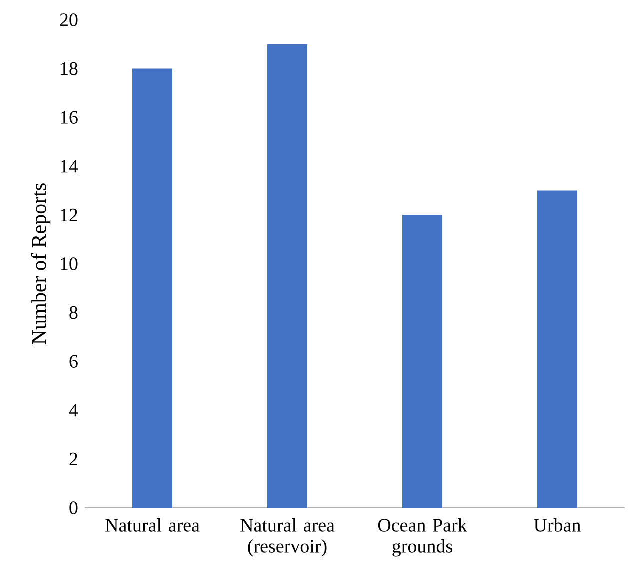  What do you see at coordinates (69, 69) in the screenshot?
I see `y-tick-label: 18` at bounding box center [69, 69].